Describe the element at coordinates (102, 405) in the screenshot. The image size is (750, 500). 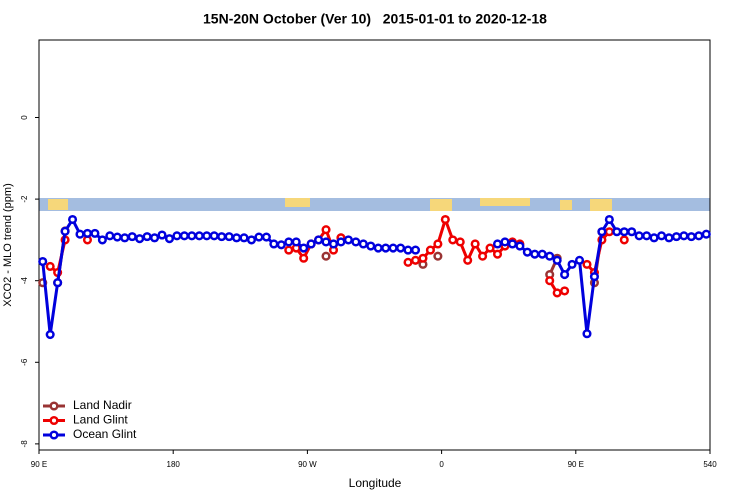
I see `legend-label: Land Nadir` at that location.